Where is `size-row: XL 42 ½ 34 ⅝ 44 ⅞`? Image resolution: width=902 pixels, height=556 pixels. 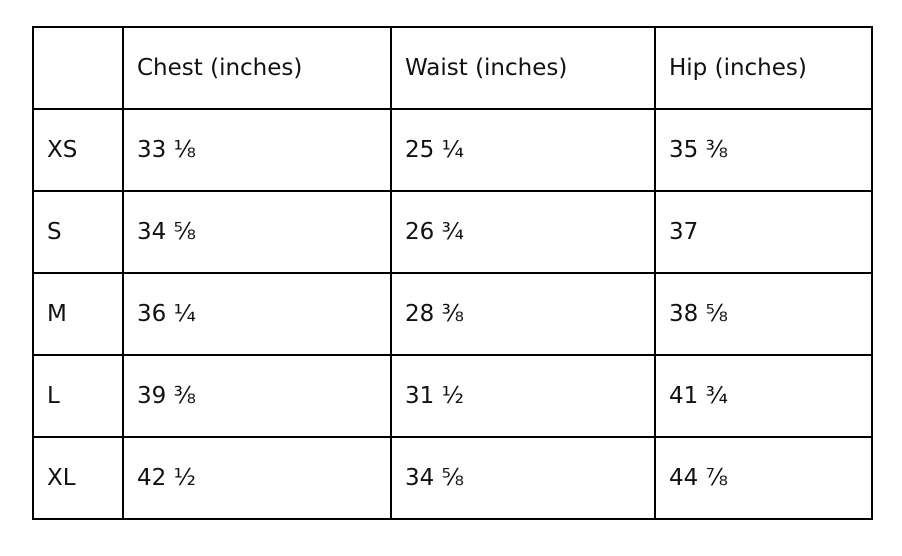 size-row: XL 42 ½ 34 ⅝ 44 ⅞ is located at coordinates (452, 478).